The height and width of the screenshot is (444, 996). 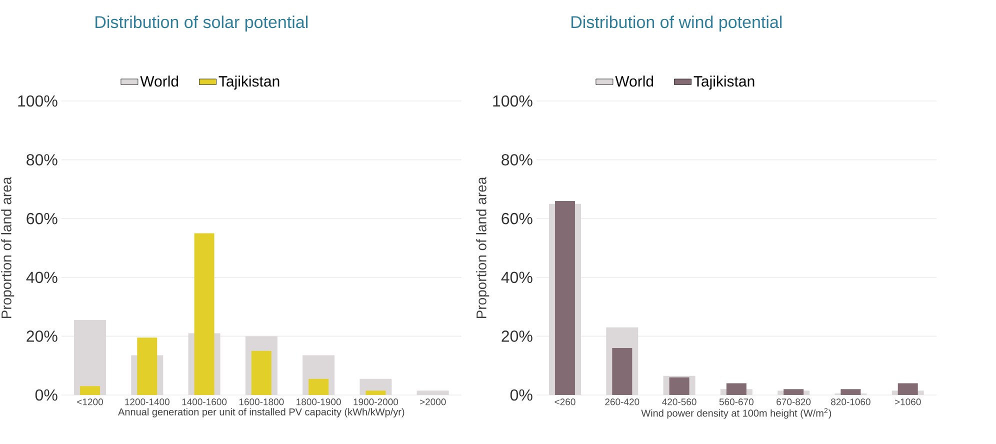 I want to click on x-tick-label: 420-560, so click(x=679, y=402).